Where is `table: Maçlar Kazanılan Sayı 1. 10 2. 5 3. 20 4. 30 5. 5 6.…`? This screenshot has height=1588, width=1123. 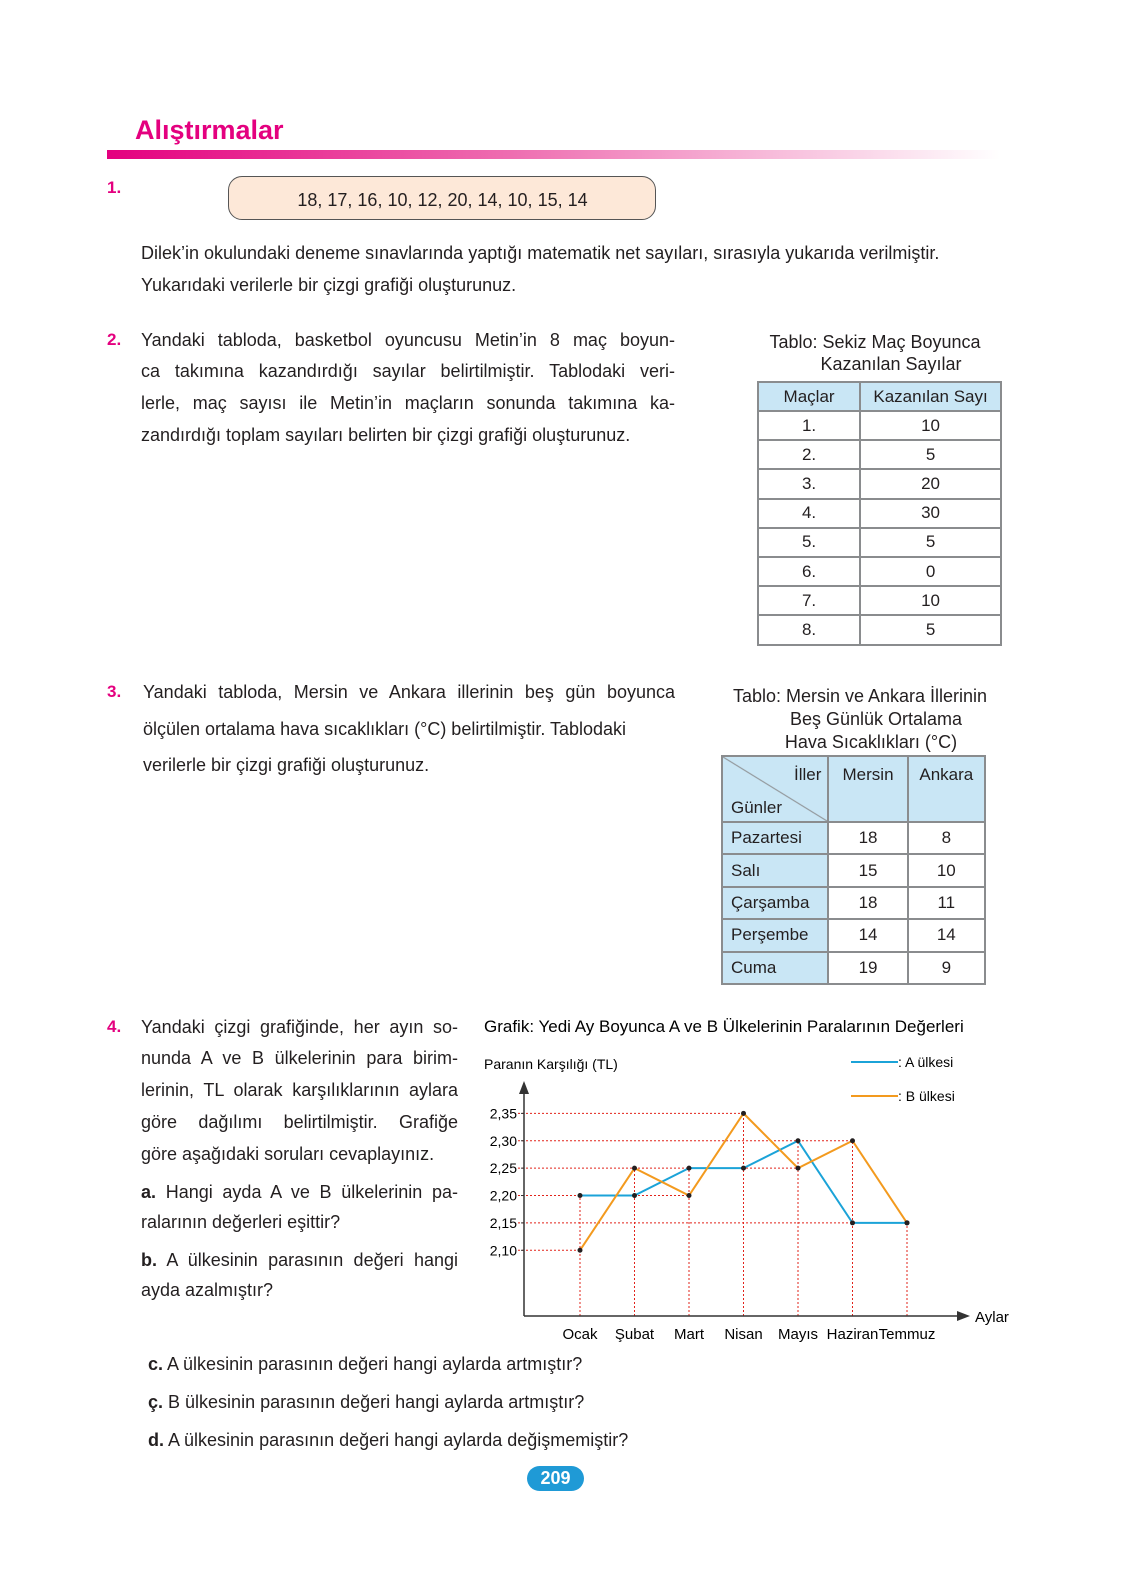 table: Maçlar Kazanılan Sayı 1. 10 2. 5 3. 20 4. 30 5. 5 6.… is located at coordinates (879, 513).